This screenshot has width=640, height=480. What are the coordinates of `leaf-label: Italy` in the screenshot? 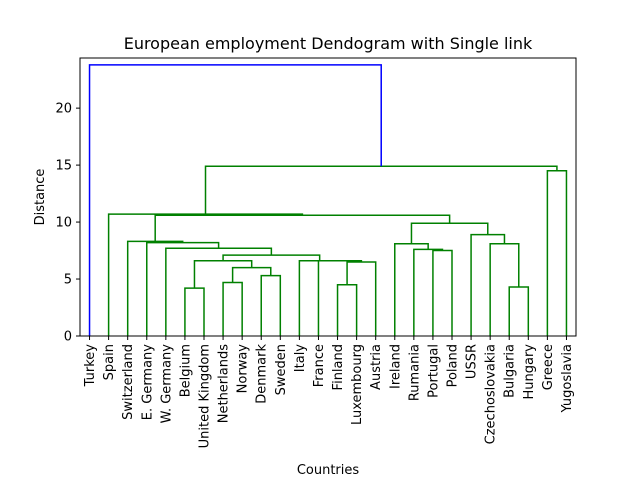 It's located at (300, 358).